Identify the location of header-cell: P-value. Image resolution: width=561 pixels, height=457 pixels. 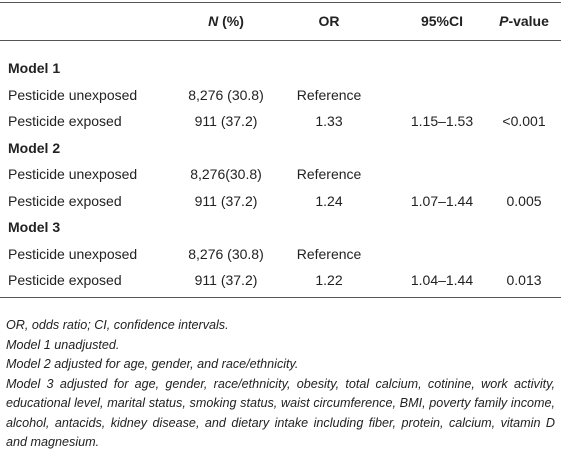
(524, 21).